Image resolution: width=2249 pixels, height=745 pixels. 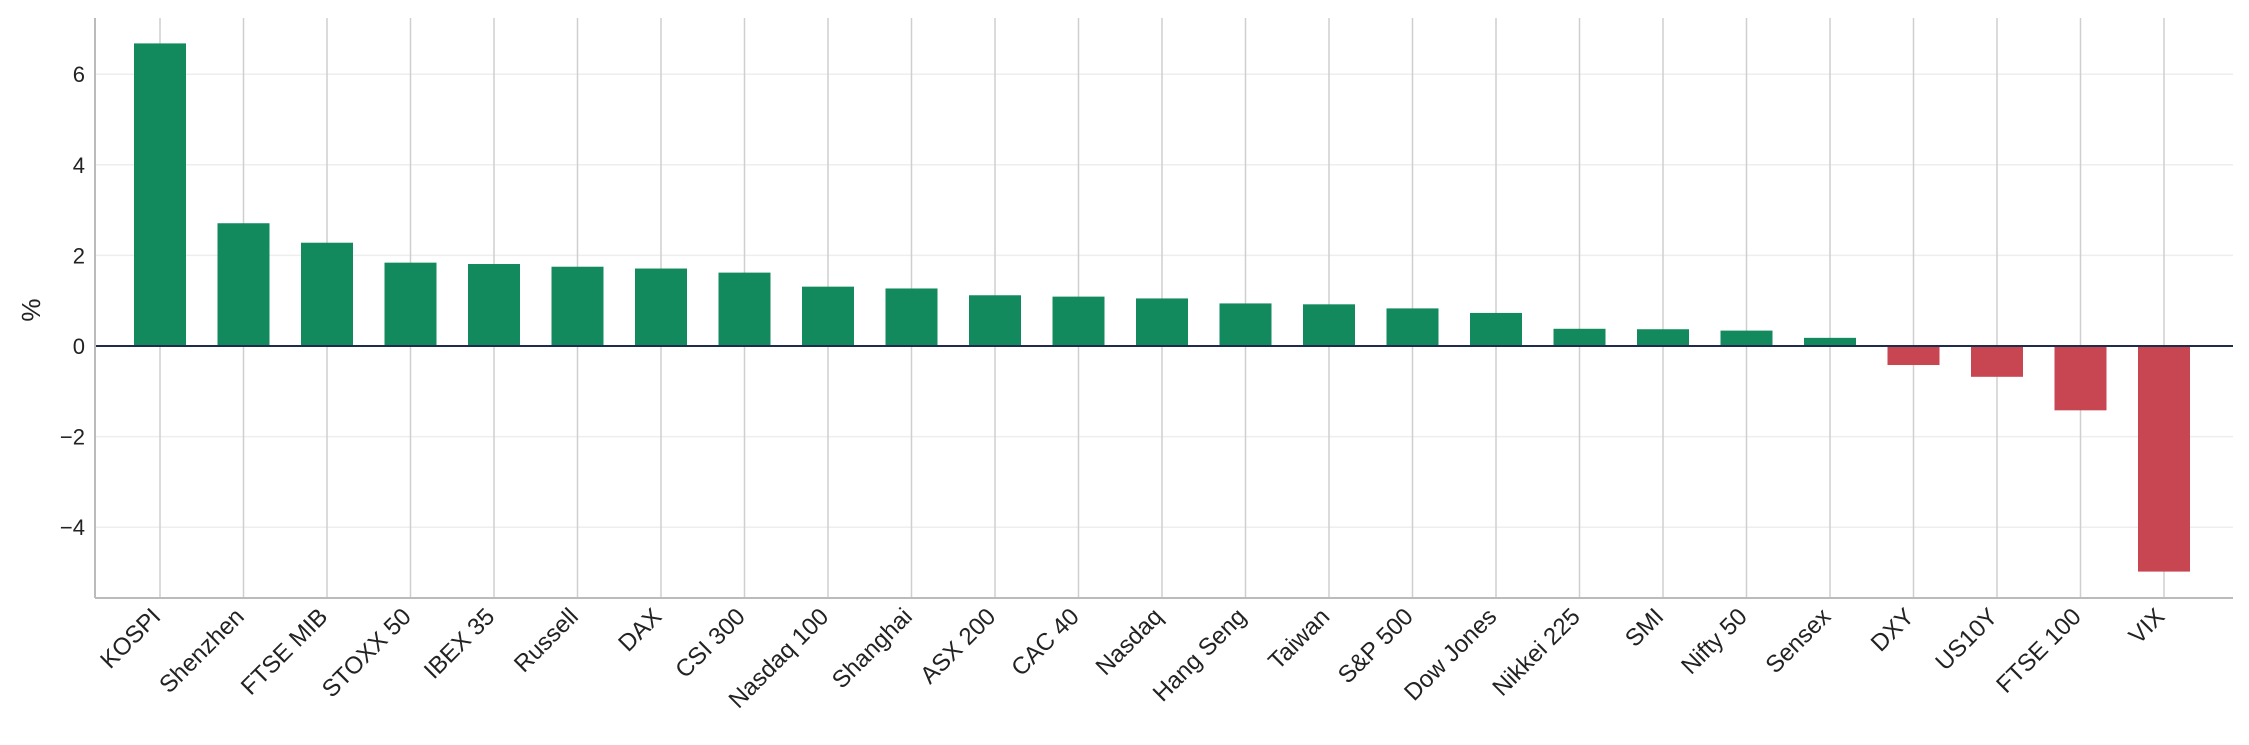 What do you see at coordinates (1893, 630) in the screenshot?
I see `x-tick-label: DXY` at bounding box center [1893, 630].